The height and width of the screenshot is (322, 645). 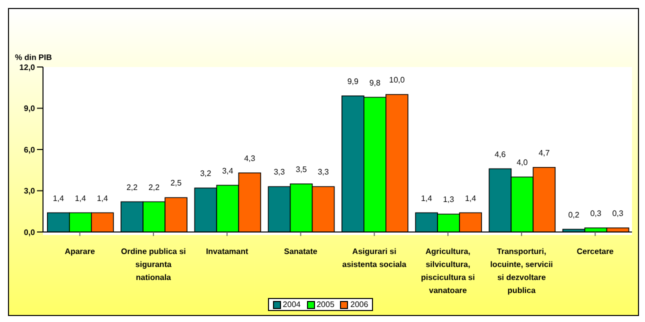 What do you see at coordinates (30, 191) in the screenshot?
I see `y-tick-label: 3,0` at bounding box center [30, 191].